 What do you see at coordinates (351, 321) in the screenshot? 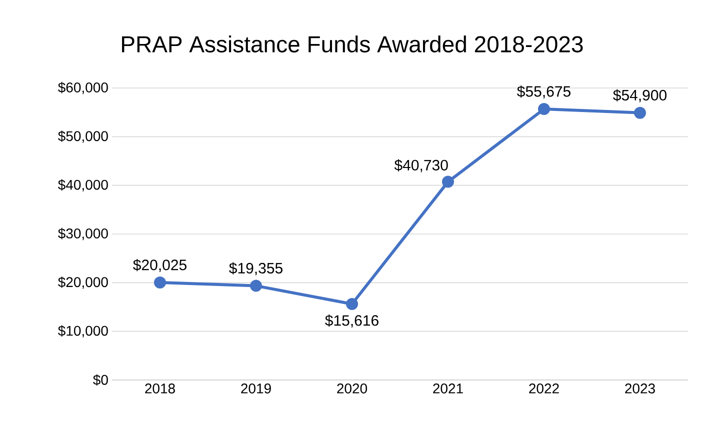
I see `data-label: $15,616` at bounding box center [351, 321].